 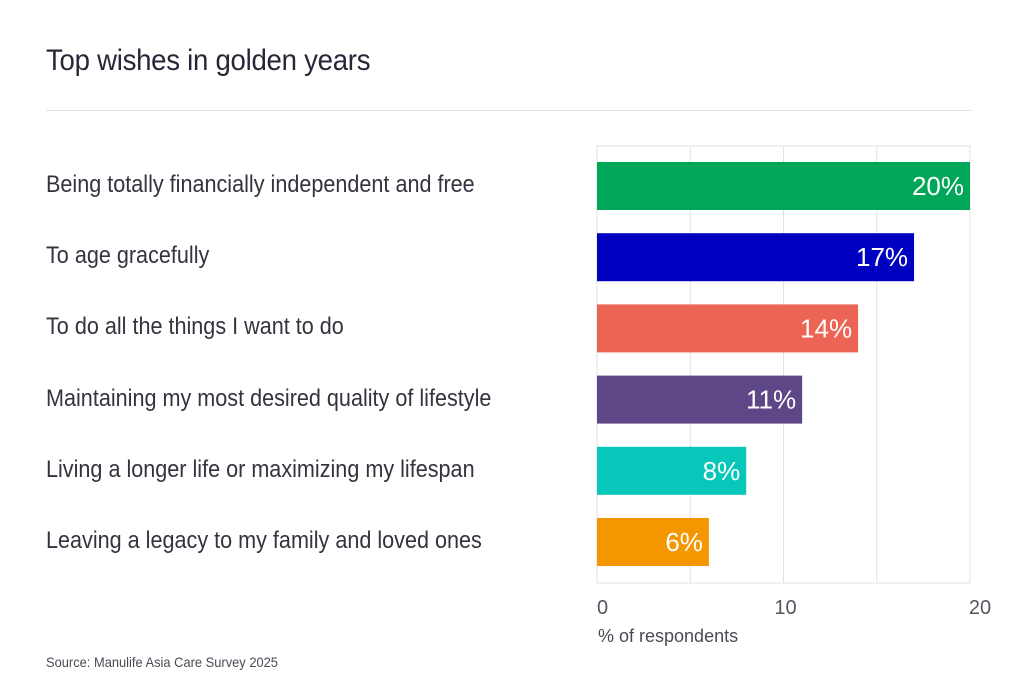 What do you see at coordinates (771, 400) in the screenshot?
I see `data-label: 11%` at bounding box center [771, 400].